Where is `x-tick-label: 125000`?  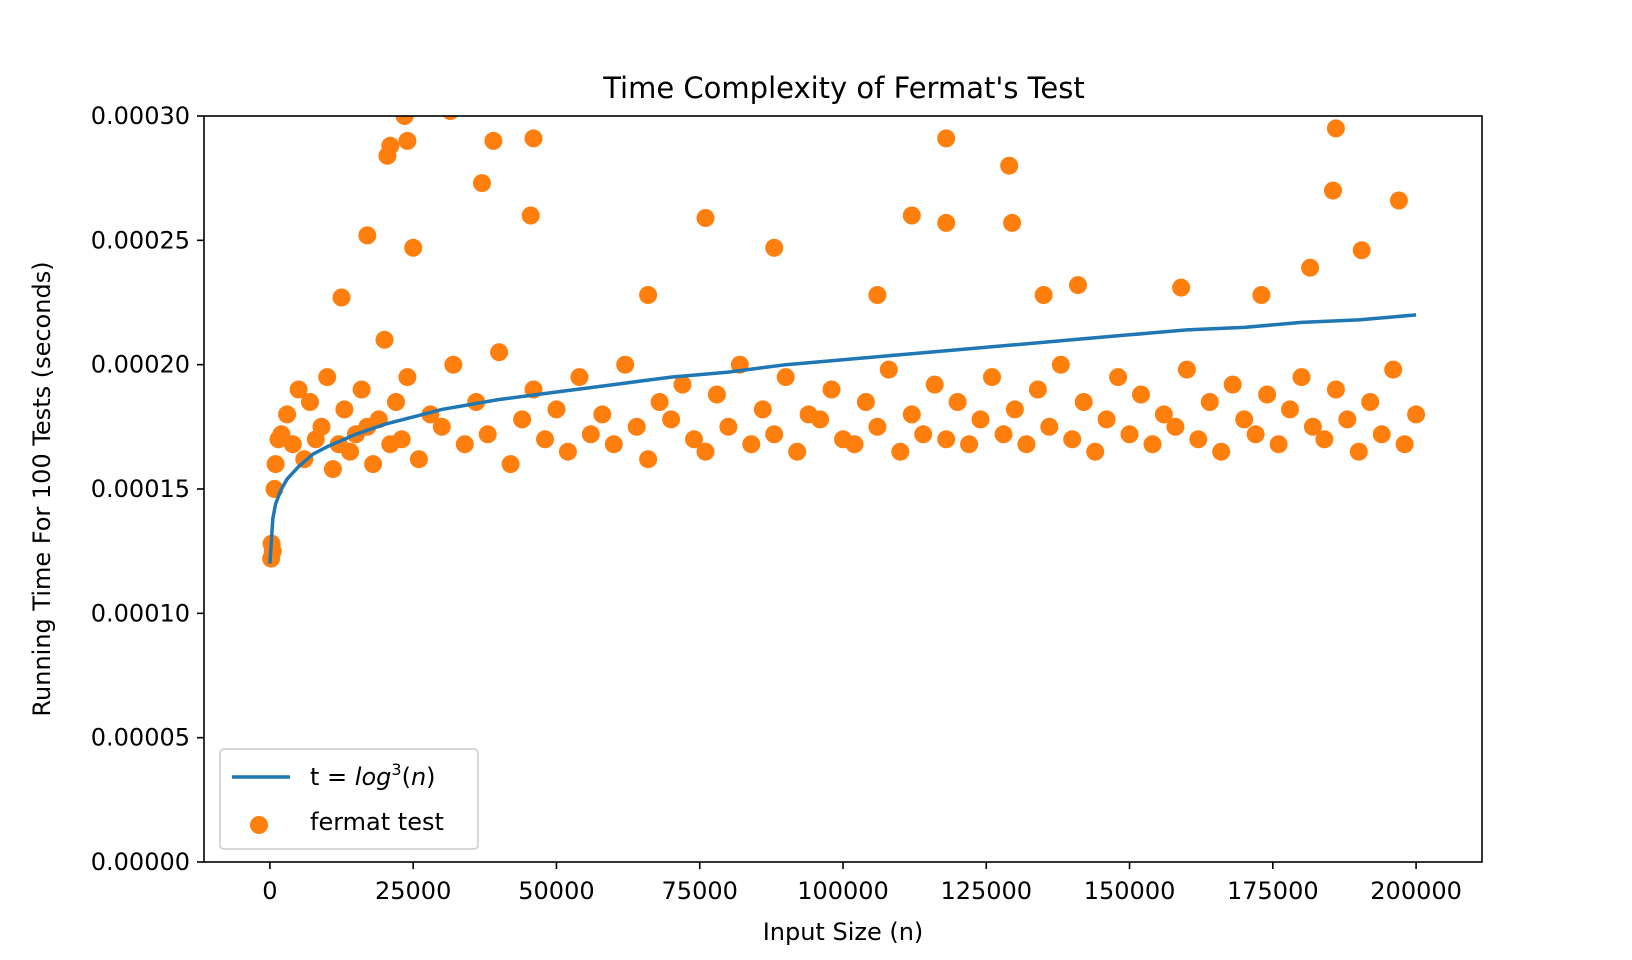
x-tick-label: 125000 is located at coordinates (986, 891).